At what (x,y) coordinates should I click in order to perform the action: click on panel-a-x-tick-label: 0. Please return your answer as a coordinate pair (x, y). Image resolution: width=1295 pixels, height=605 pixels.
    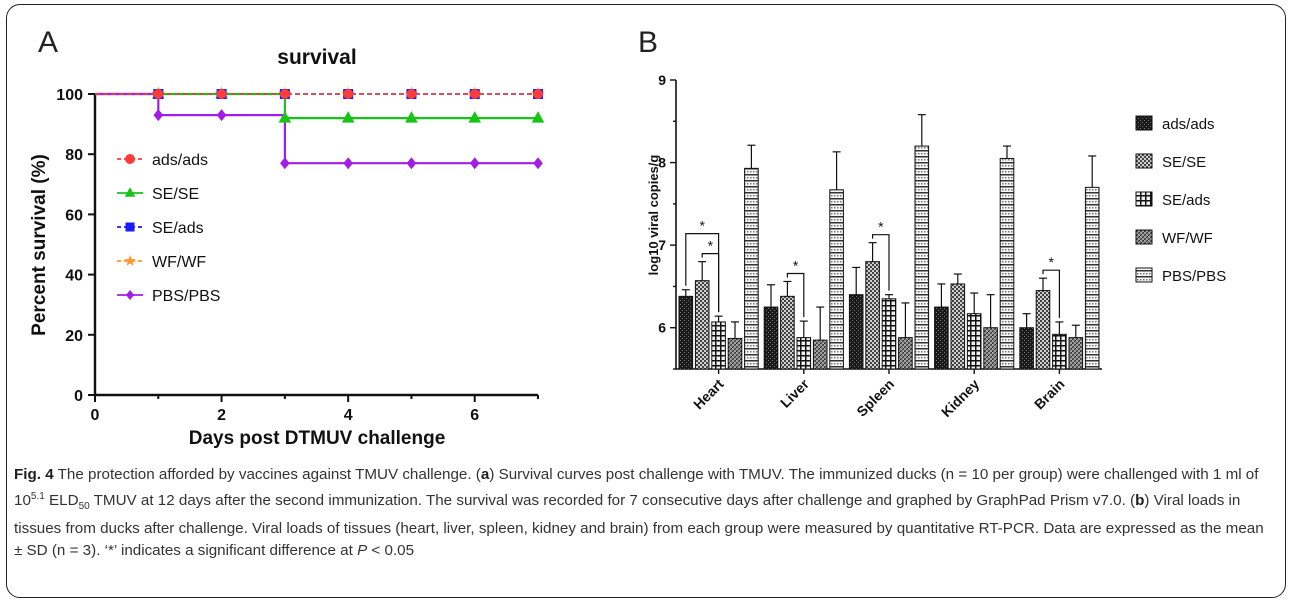
    Looking at the image, I should click on (95, 415).